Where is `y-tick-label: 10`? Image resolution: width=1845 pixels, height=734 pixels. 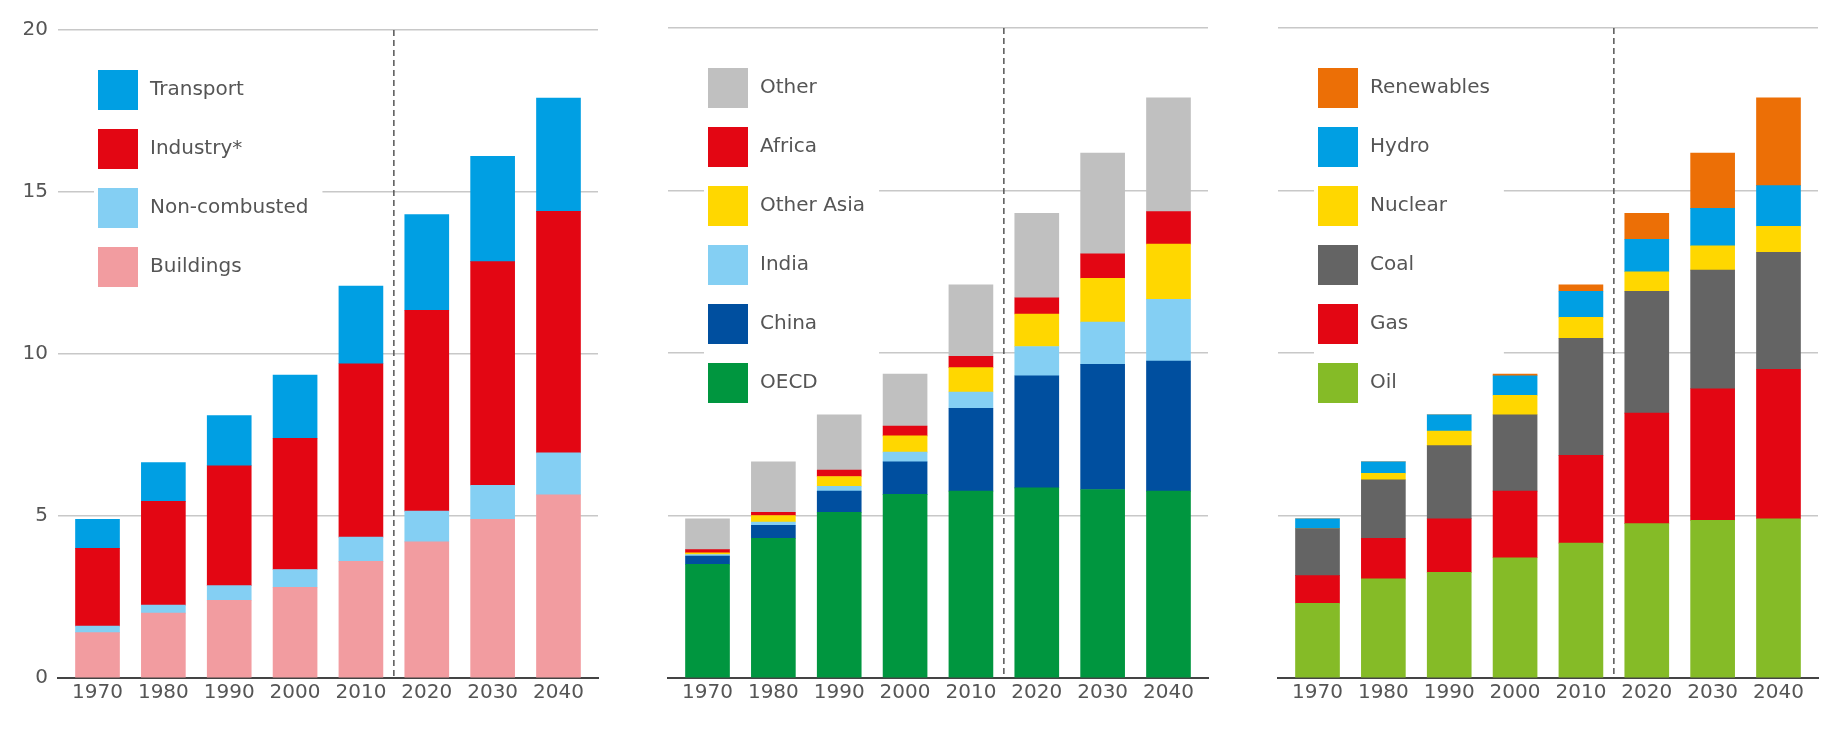
y-tick-label: 10 is located at coordinates (35, 352).